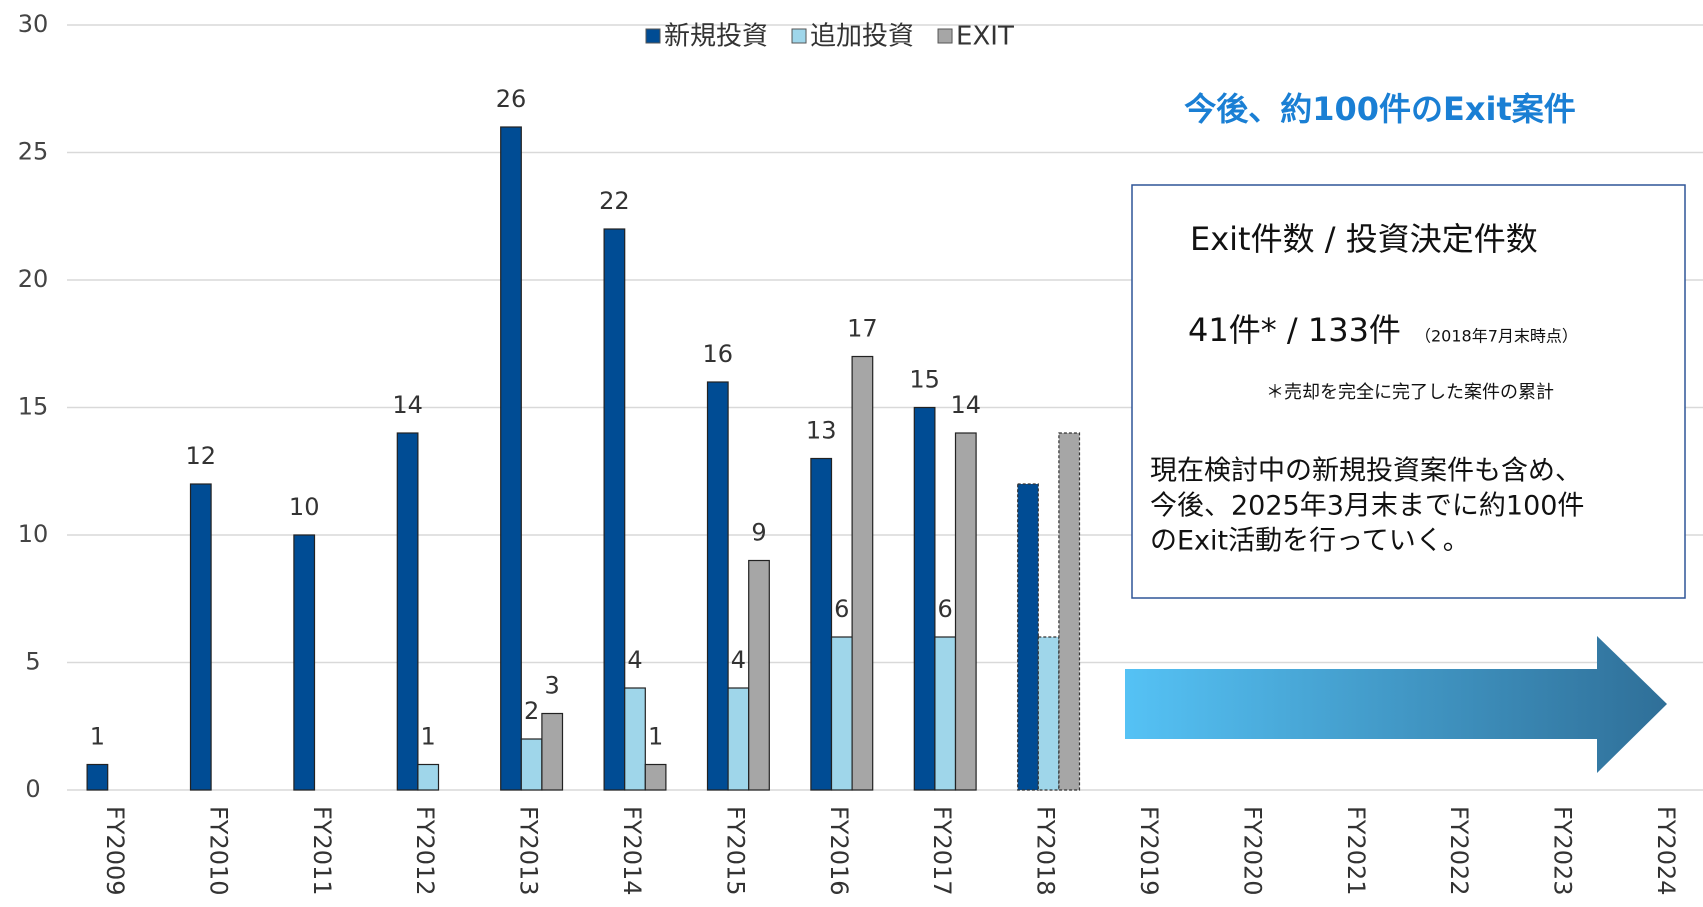  What do you see at coordinates (1149, 851) in the screenshot?
I see `x-tick-label: FY2019` at bounding box center [1149, 851].